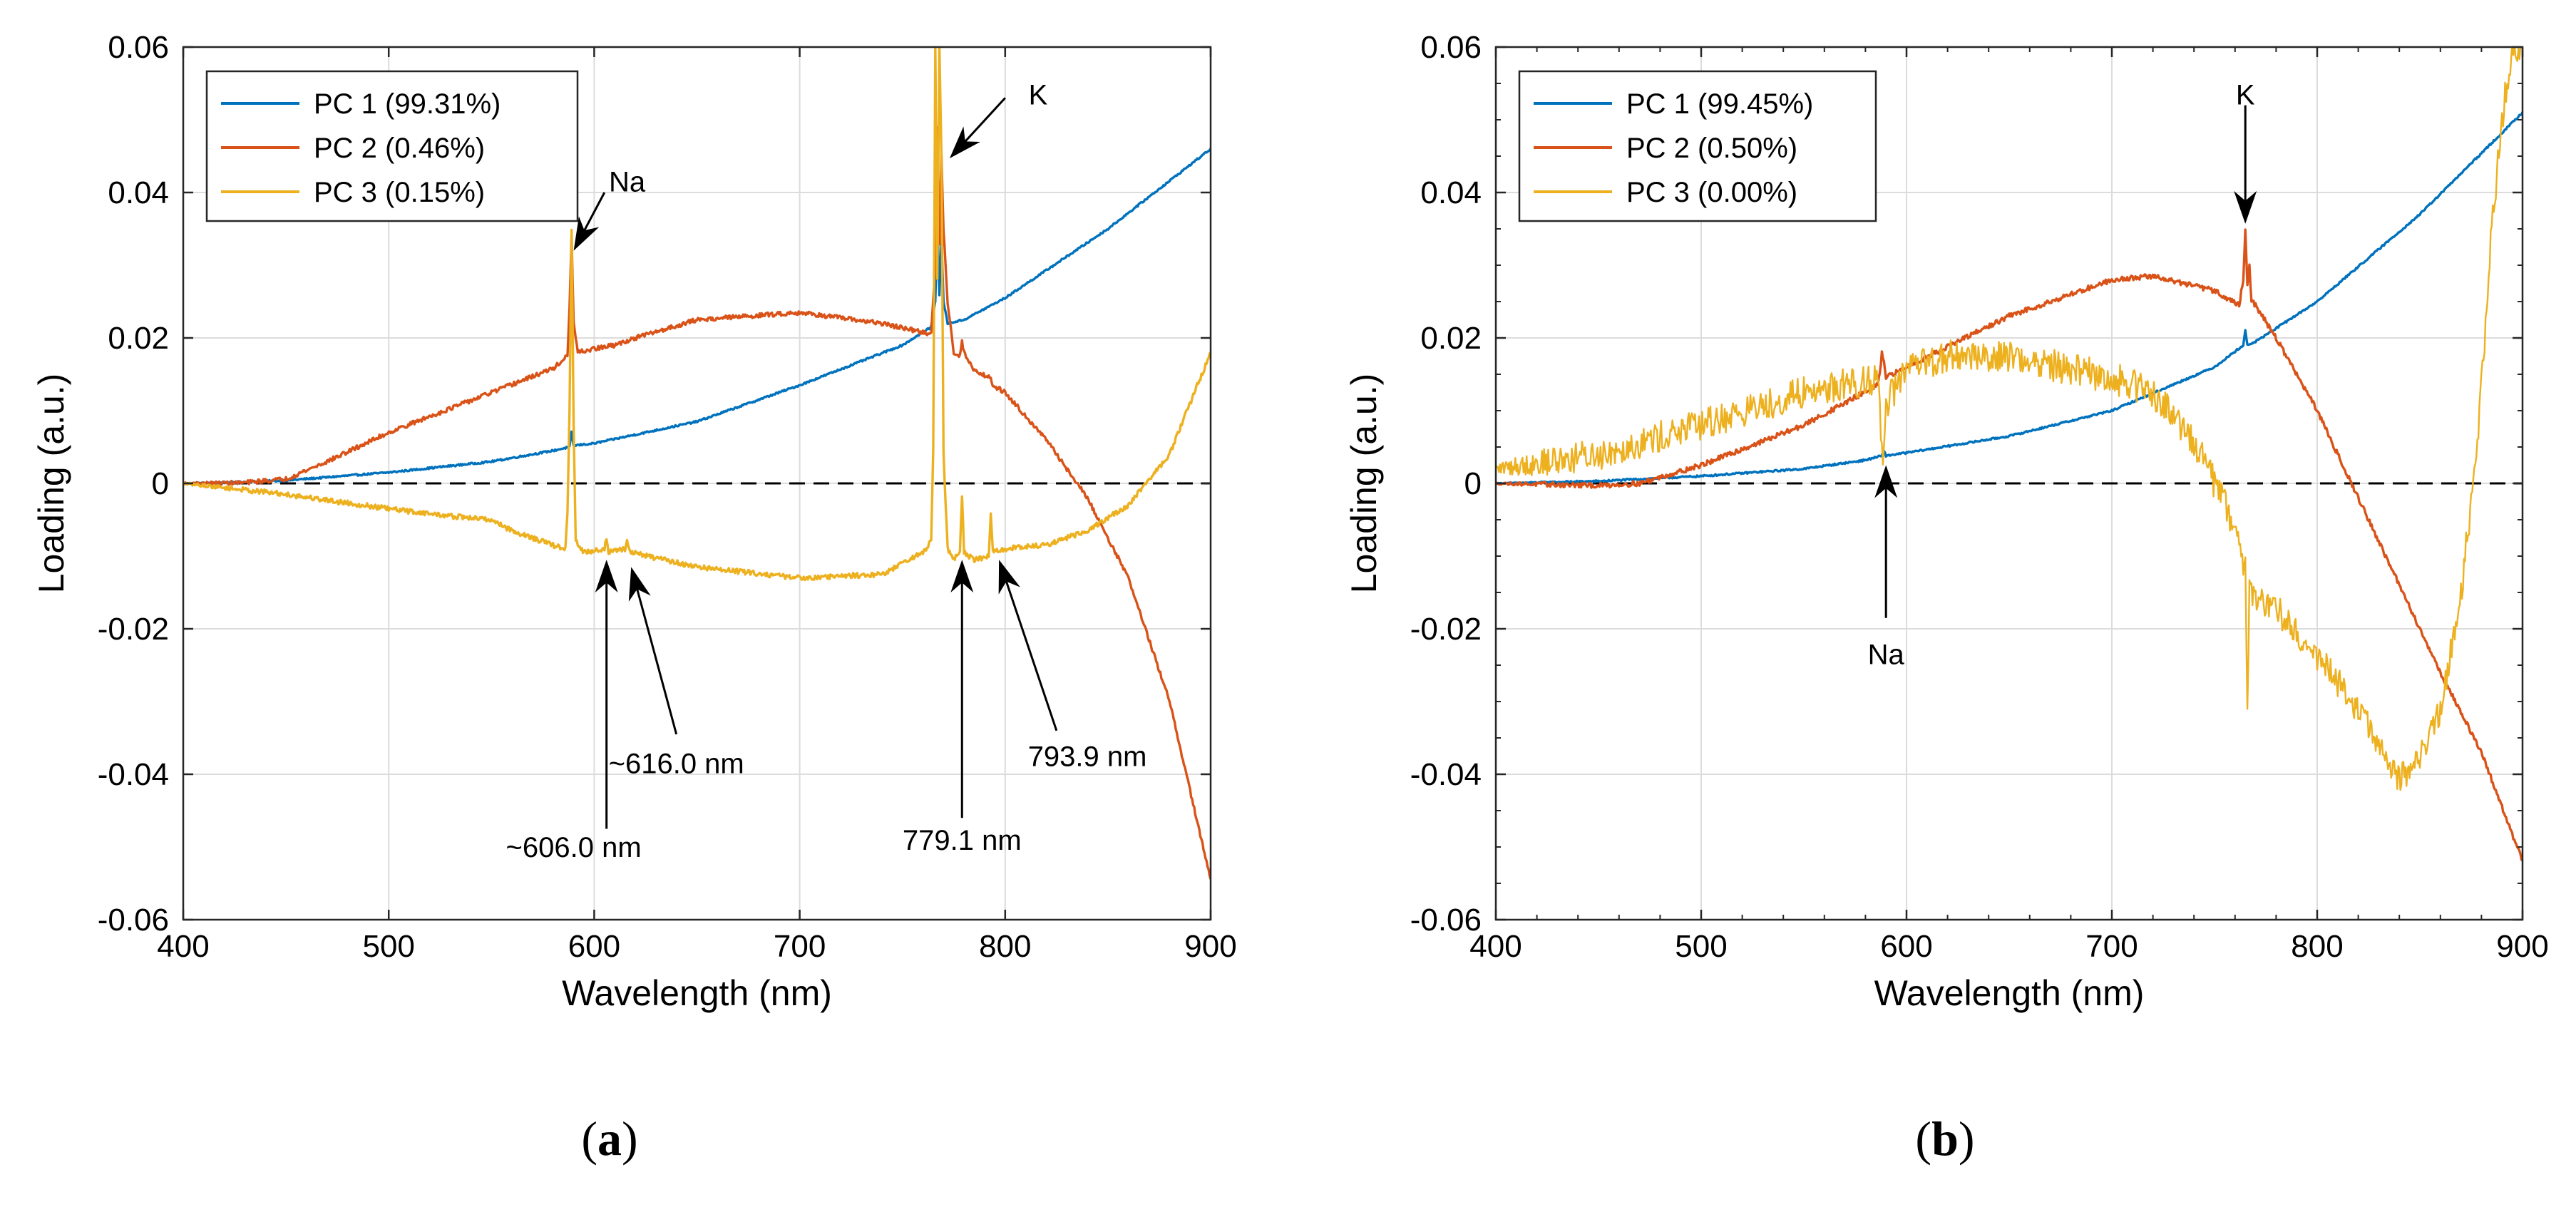 This screenshot has width=2576, height=1212. What do you see at coordinates (407, 104) in the screenshot?
I see `legend-entry-pc1: PC 1 (99.31%)` at bounding box center [407, 104].